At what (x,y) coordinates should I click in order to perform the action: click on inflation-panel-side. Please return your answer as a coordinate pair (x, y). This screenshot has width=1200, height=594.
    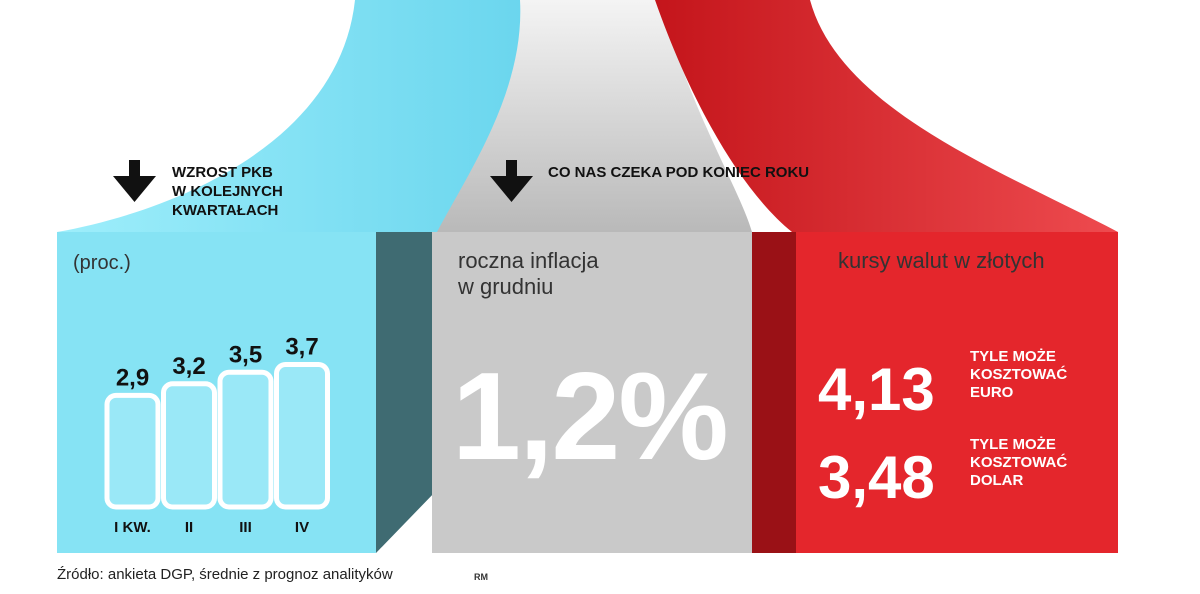
    Looking at the image, I should click on (592, 392).